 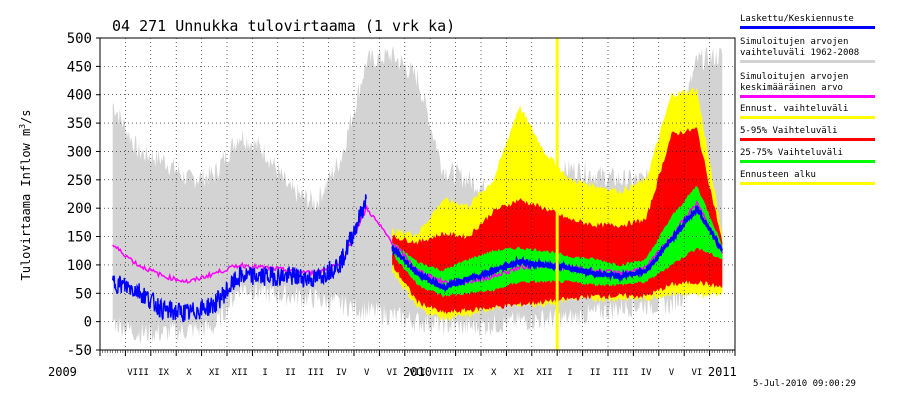 I want to click on legend-label: 25-75% Vaihteluväli, so click(x=791, y=153).